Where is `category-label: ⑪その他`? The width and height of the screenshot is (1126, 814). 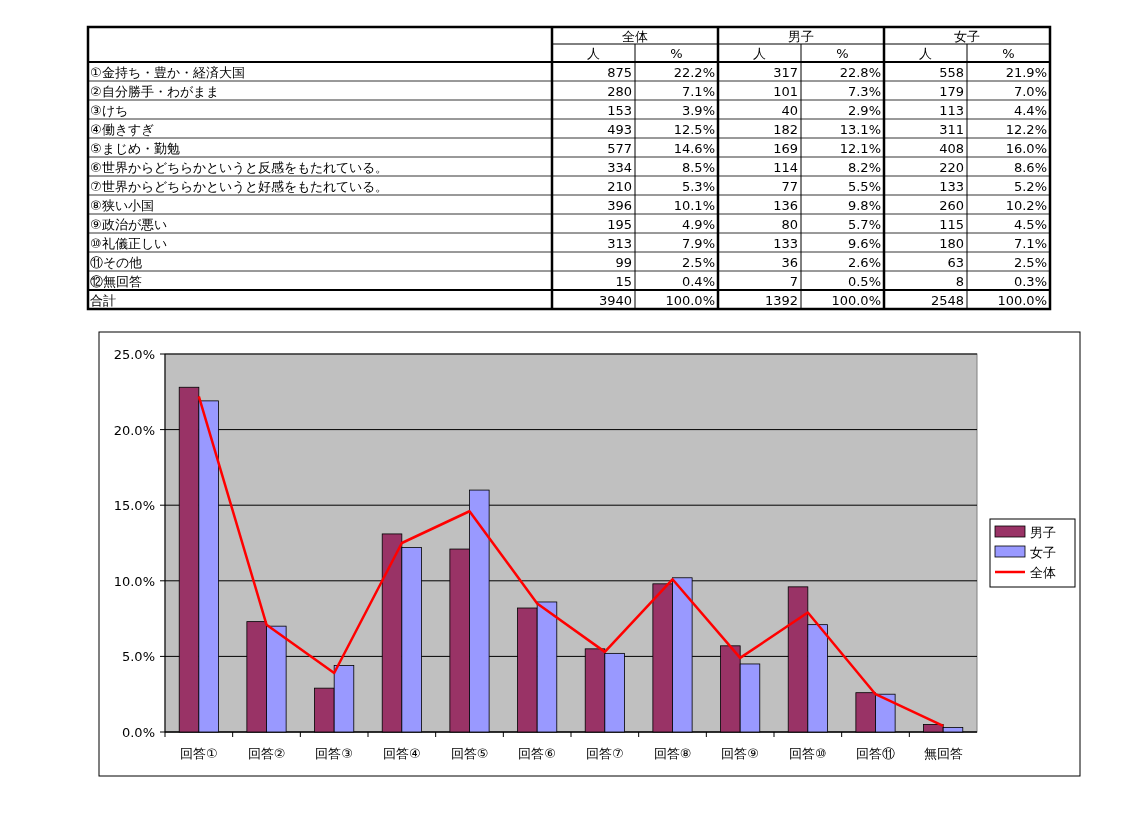
category-label: ⑪その他 is located at coordinates (116, 262).